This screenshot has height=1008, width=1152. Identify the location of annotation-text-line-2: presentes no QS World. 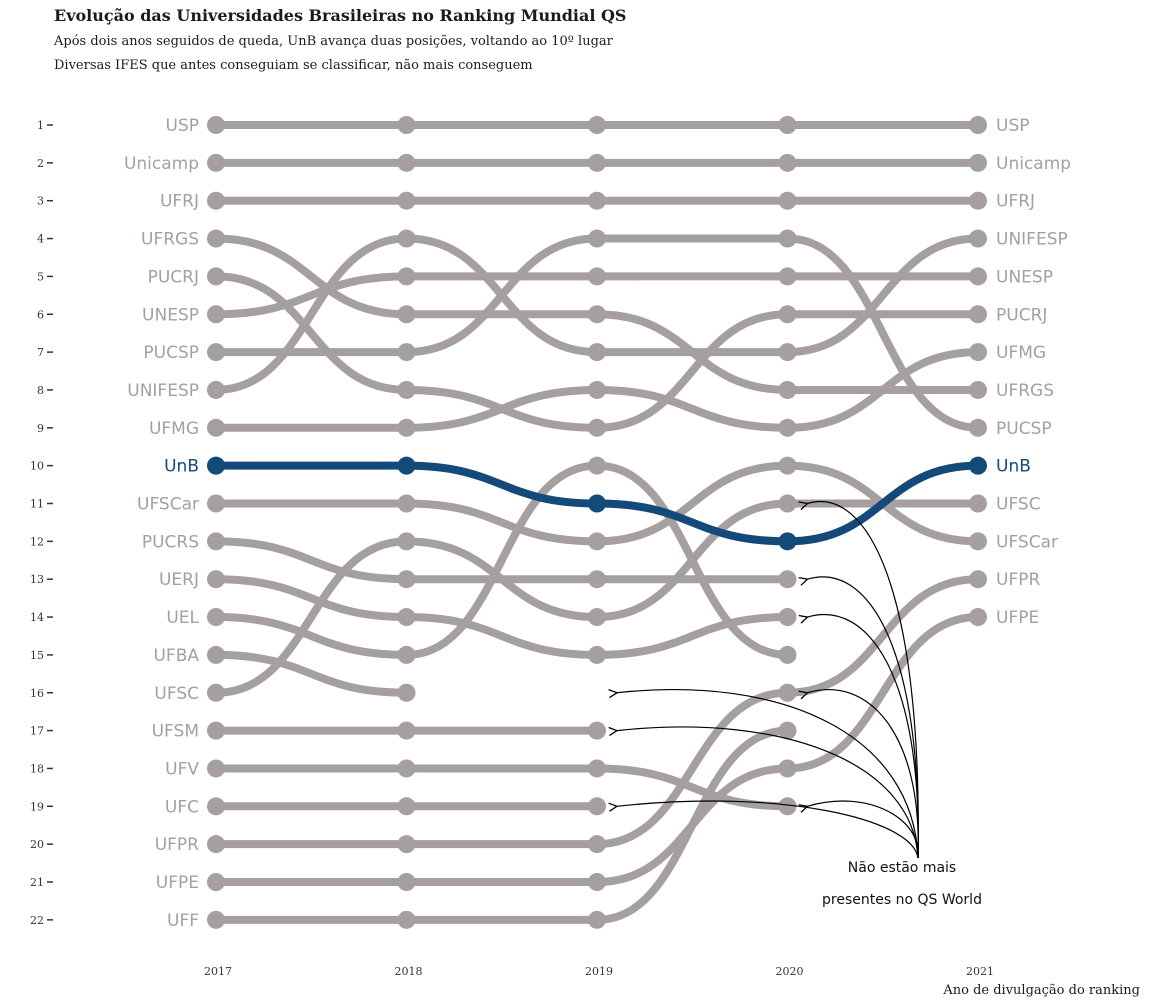
(902, 900).